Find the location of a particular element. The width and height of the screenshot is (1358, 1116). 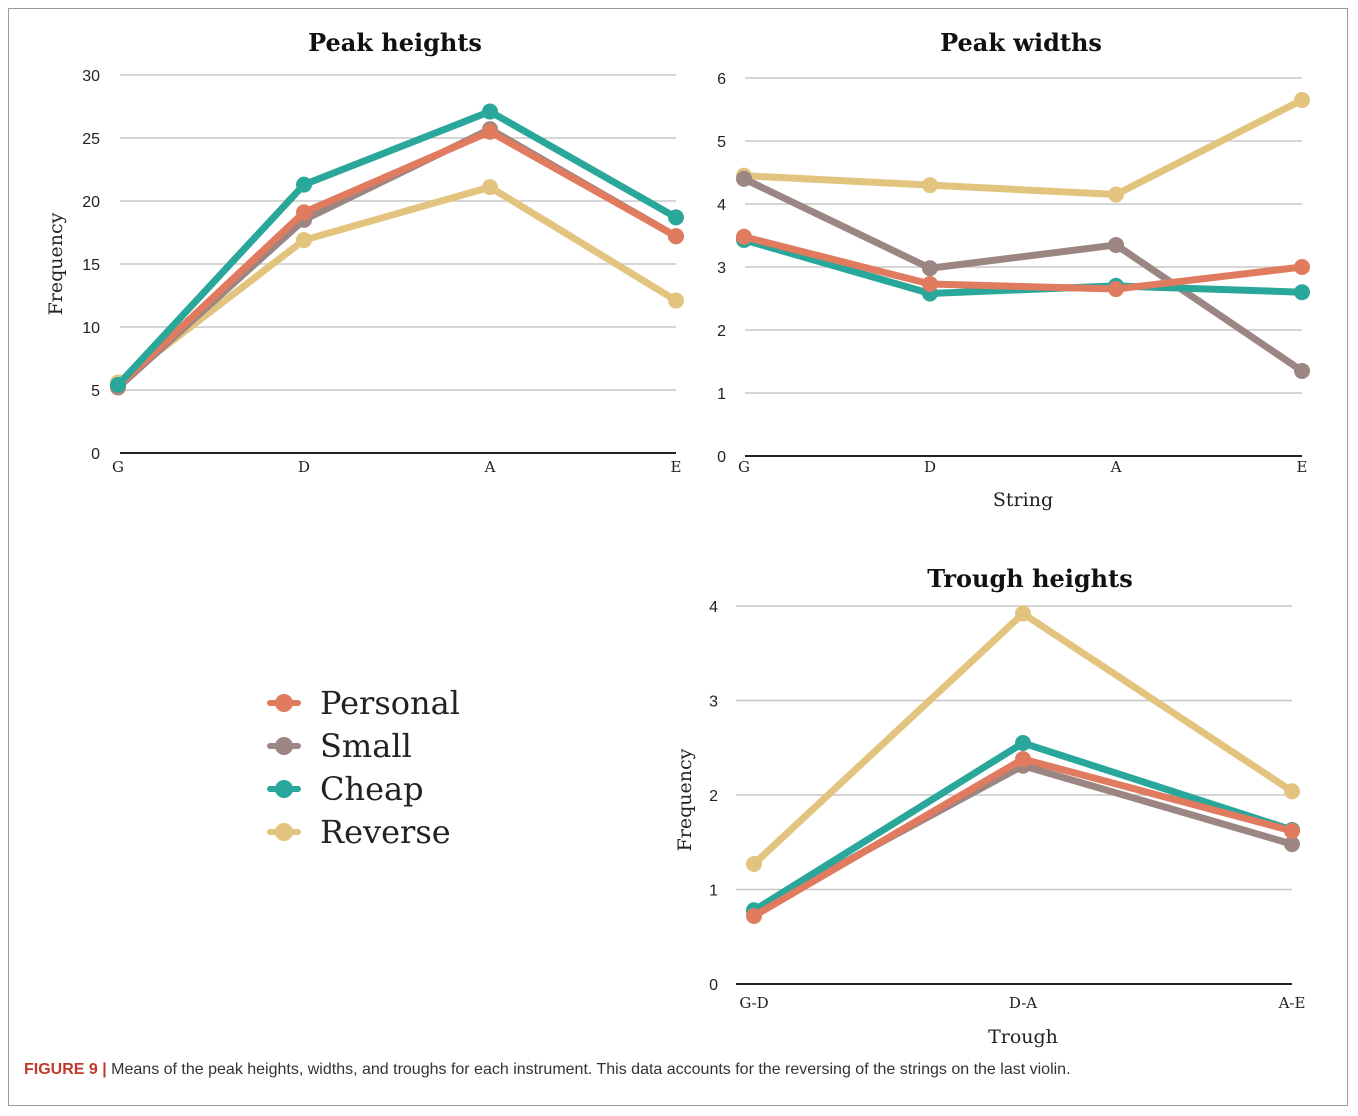

legend-label: Personal is located at coordinates (390, 703).